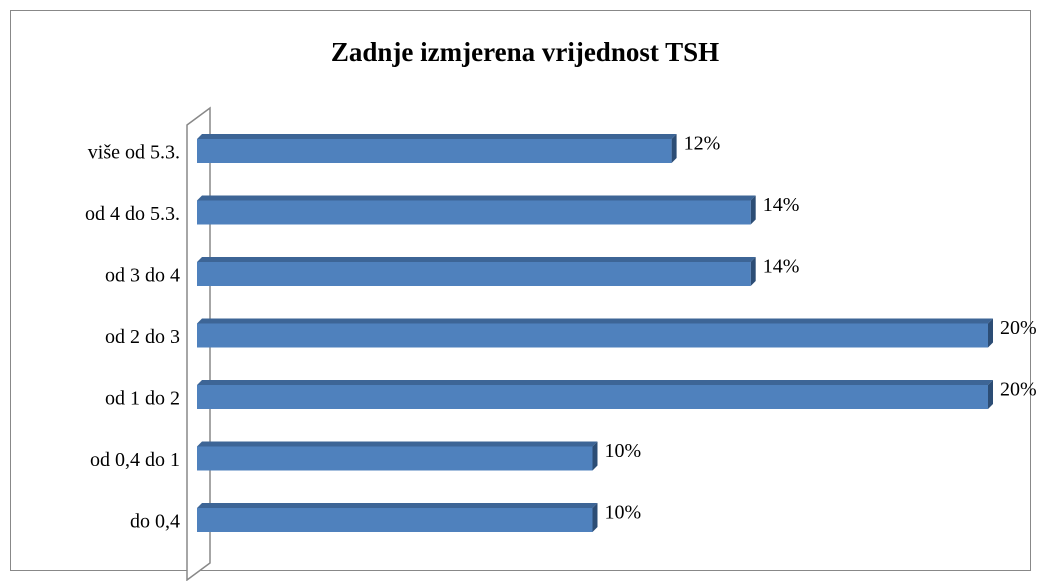 The width and height of the screenshot is (1041, 581). I want to click on y-tick-label: od 1 do 2, so click(142, 399).